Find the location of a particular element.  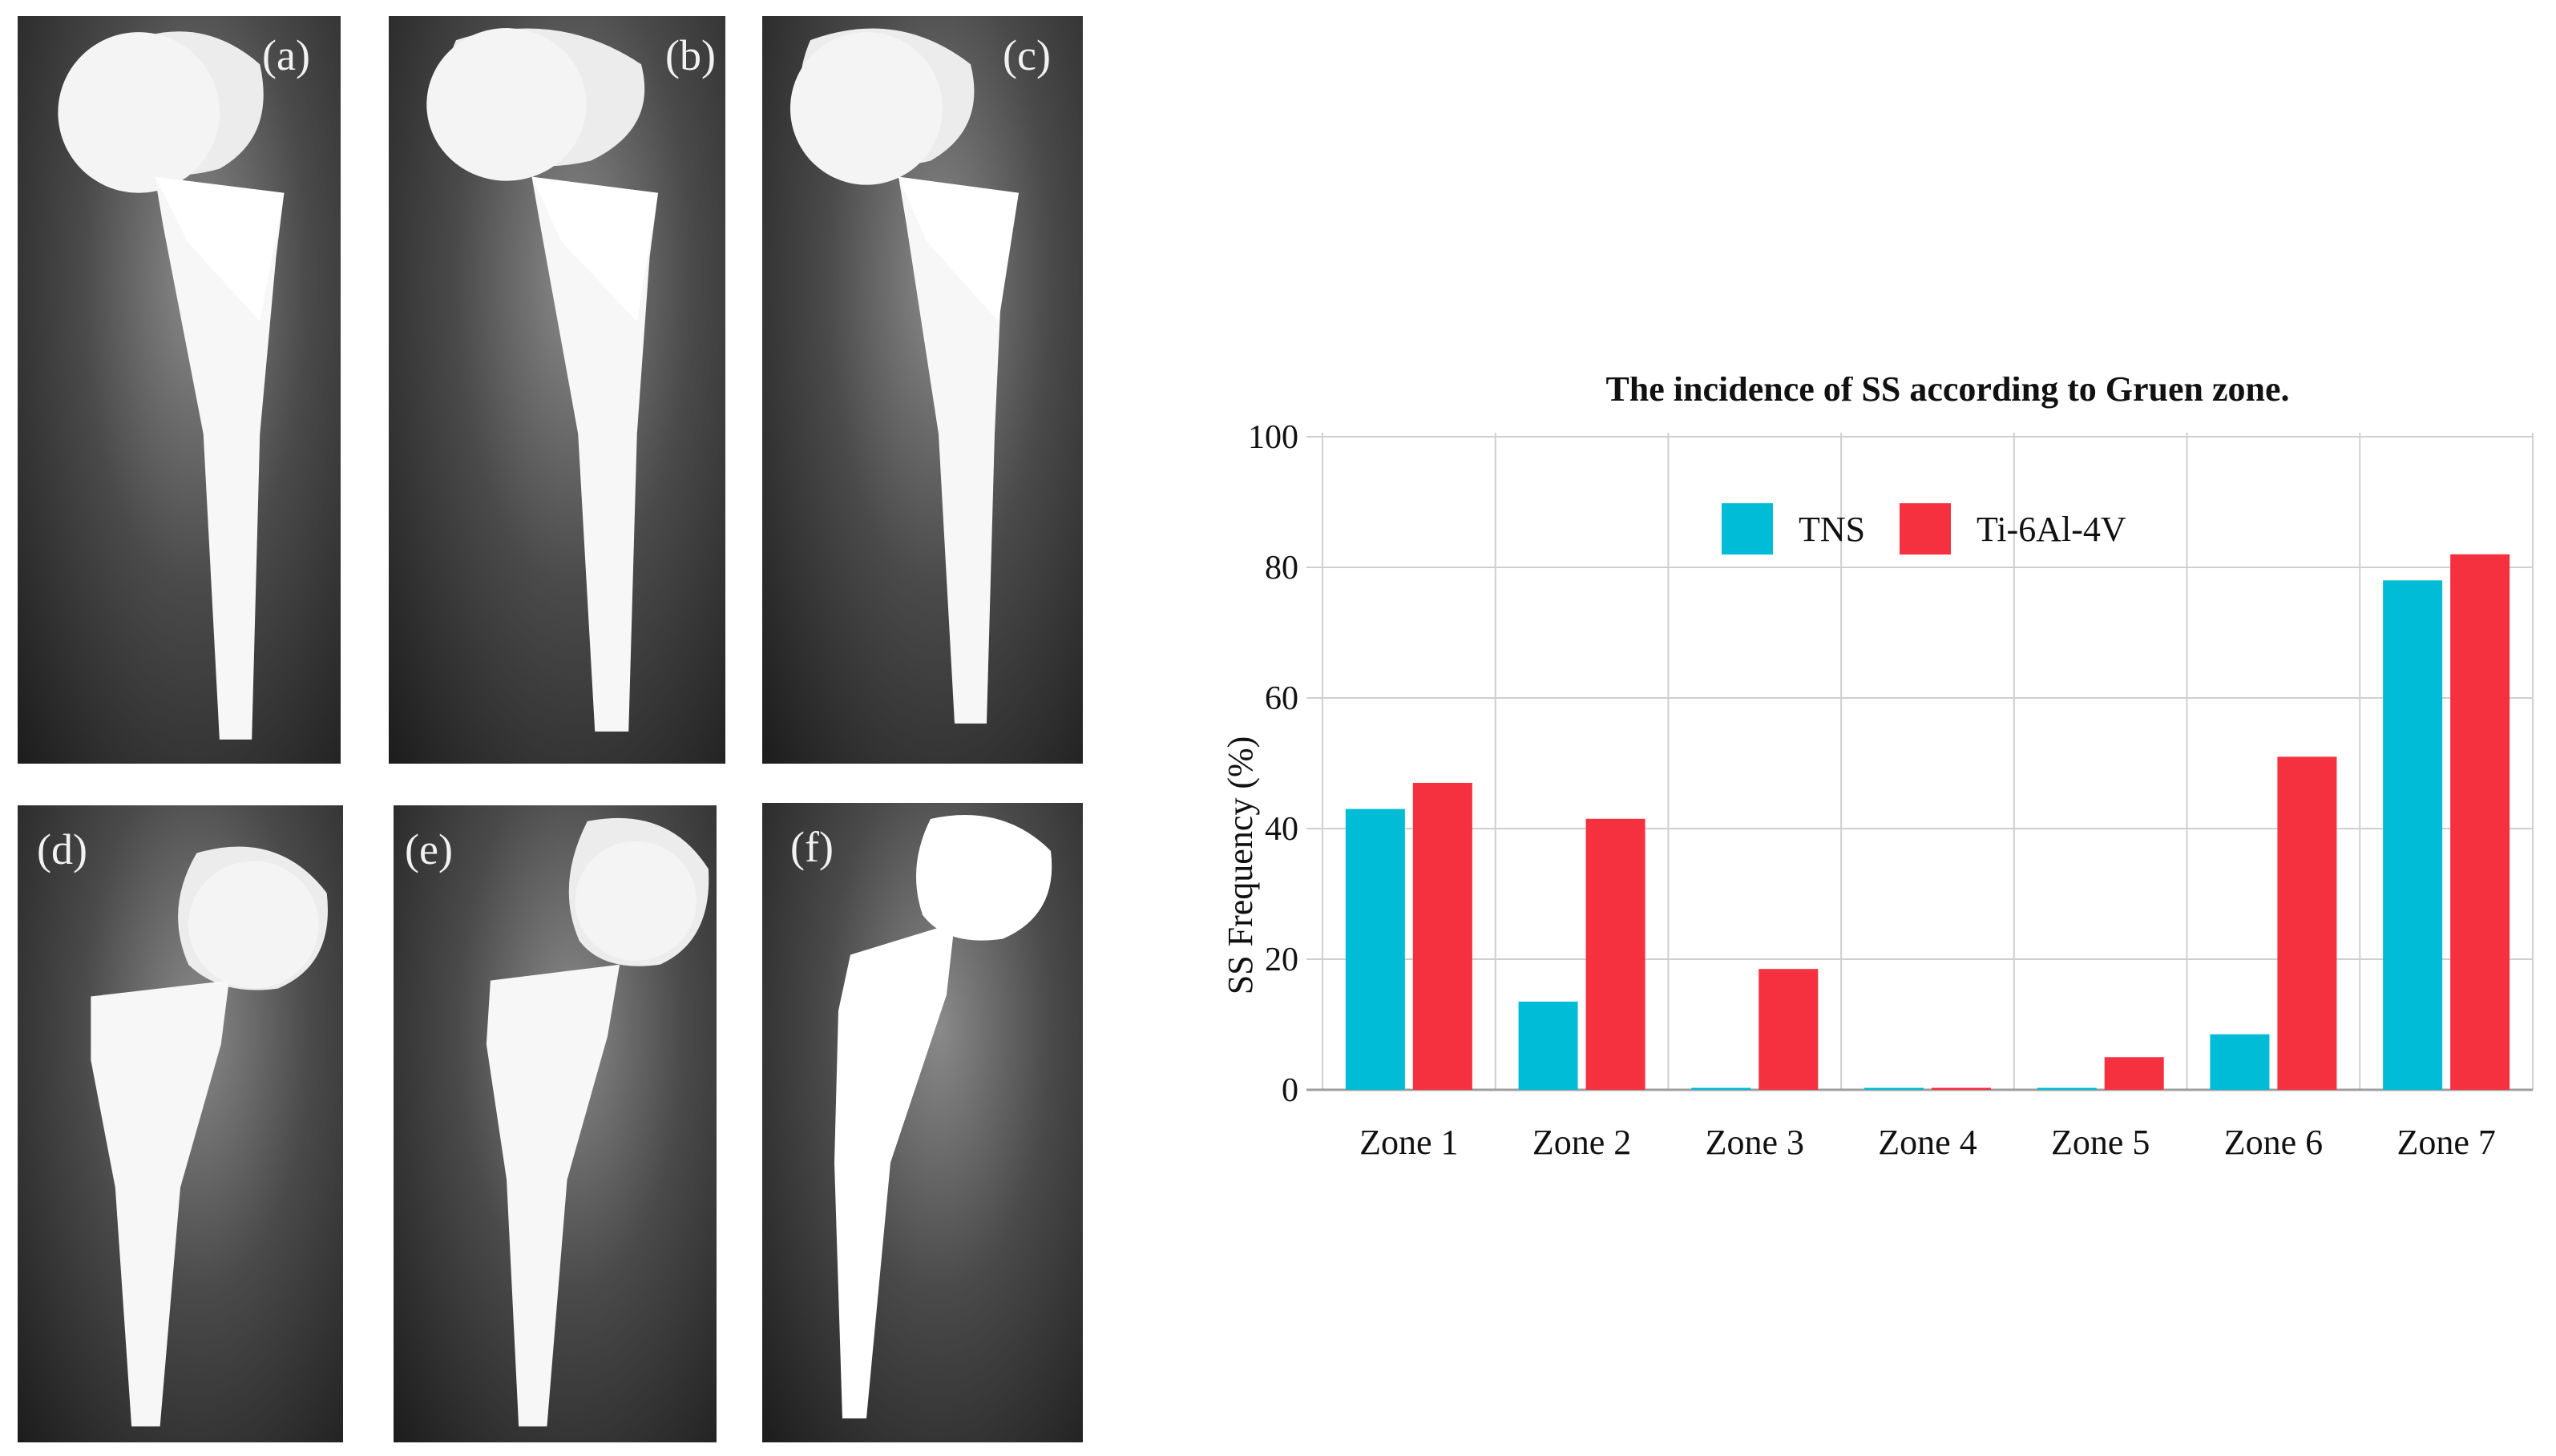

y-tick-label: 100 is located at coordinates (1273, 438).